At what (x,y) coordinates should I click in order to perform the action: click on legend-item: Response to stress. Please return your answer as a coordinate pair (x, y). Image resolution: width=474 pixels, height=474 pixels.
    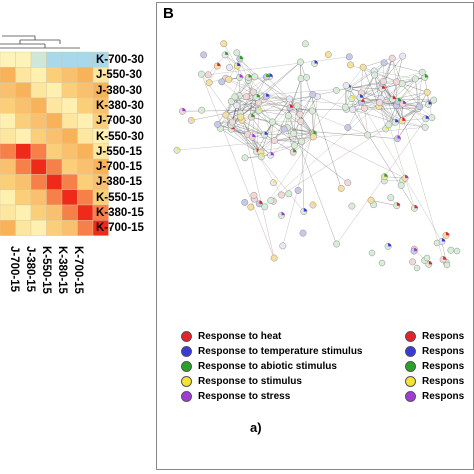
    Looking at the image, I should click on (235, 396).